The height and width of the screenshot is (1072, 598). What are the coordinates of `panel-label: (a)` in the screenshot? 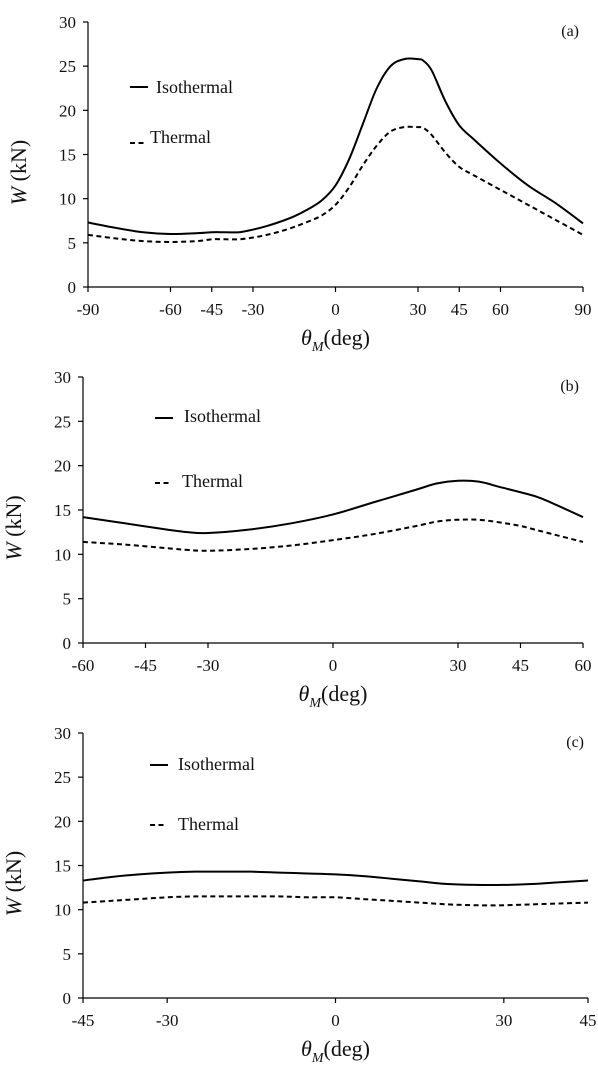 It's located at (570, 31).